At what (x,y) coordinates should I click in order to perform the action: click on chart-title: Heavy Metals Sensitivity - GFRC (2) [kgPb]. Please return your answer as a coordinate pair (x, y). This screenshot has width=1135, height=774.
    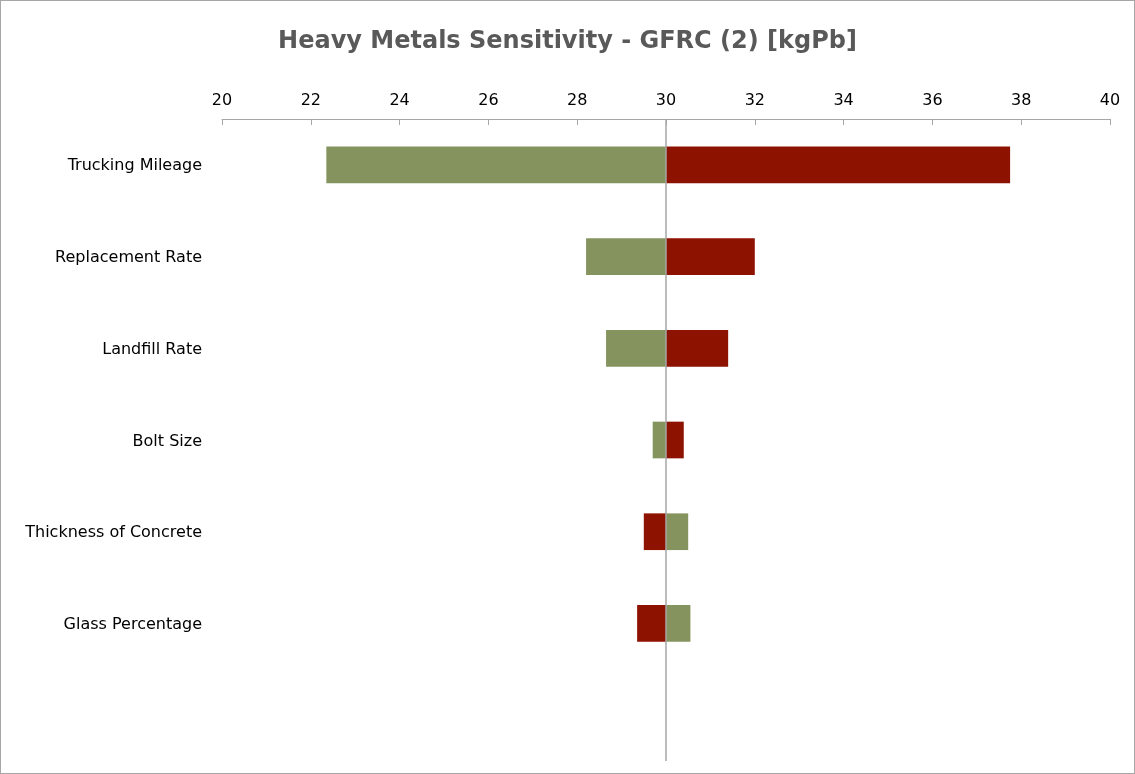
    Looking at the image, I should click on (567, 40).